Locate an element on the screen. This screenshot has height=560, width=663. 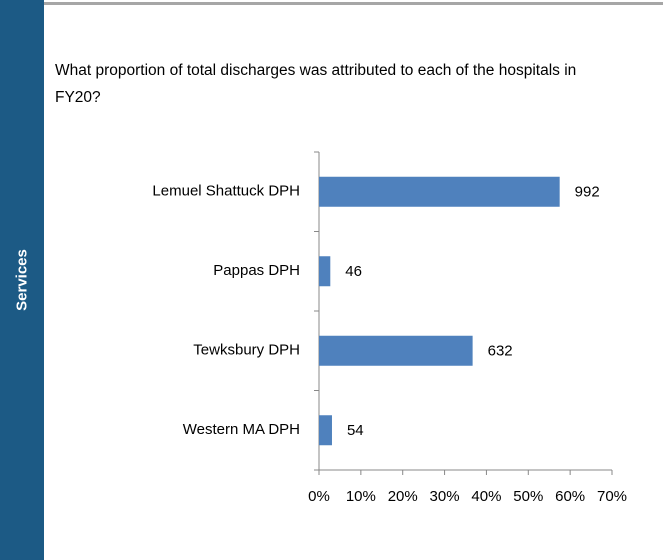
sidebar: Services is located at coordinates (22, 280).